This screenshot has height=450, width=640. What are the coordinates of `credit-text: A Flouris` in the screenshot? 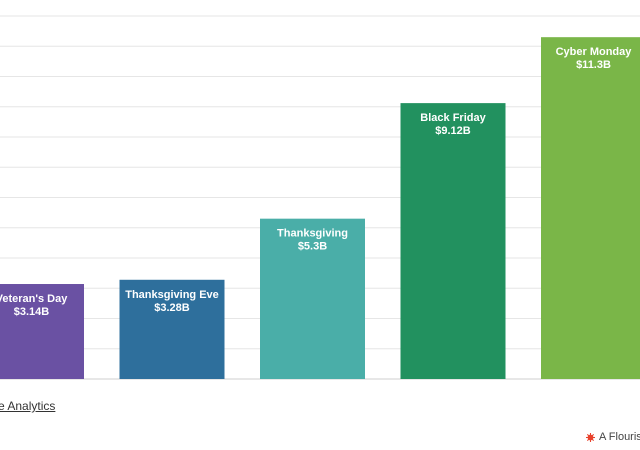 It's located at (619, 437).